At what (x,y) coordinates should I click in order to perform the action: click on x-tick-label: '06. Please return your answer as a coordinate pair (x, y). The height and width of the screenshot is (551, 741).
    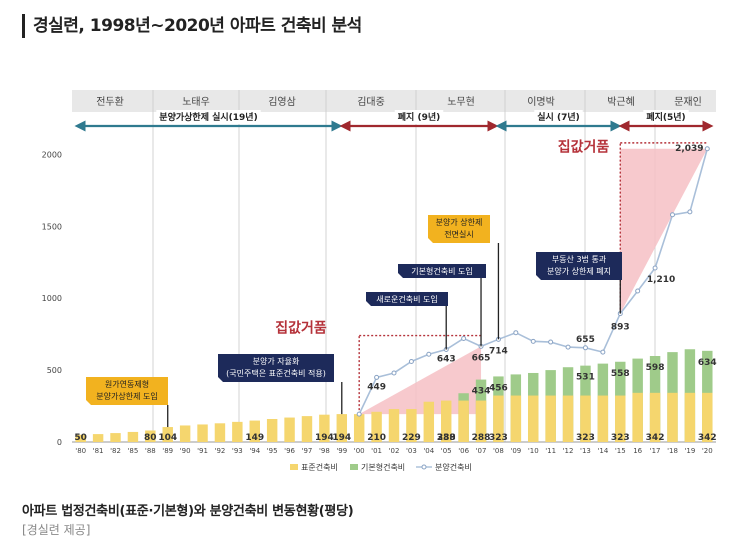
    Looking at the image, I should click on (463, 451).